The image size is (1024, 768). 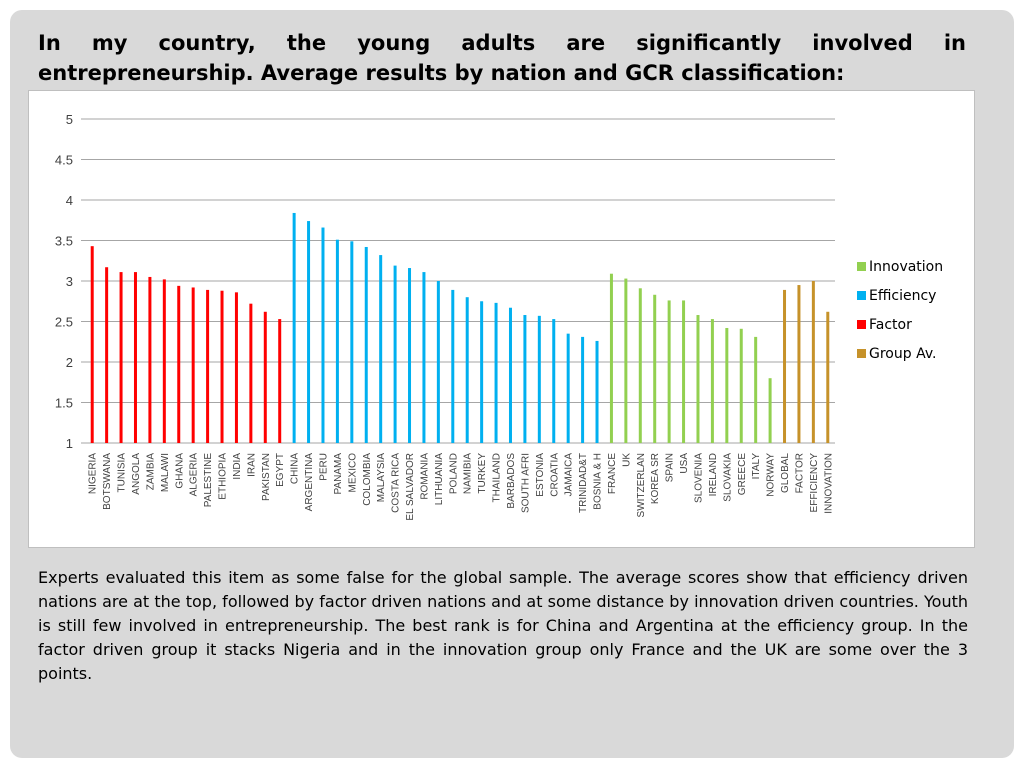 What do you see at coordinates (453, 366) in the screenshot?
I see `bar-poland` at bounding box center [453, 366].